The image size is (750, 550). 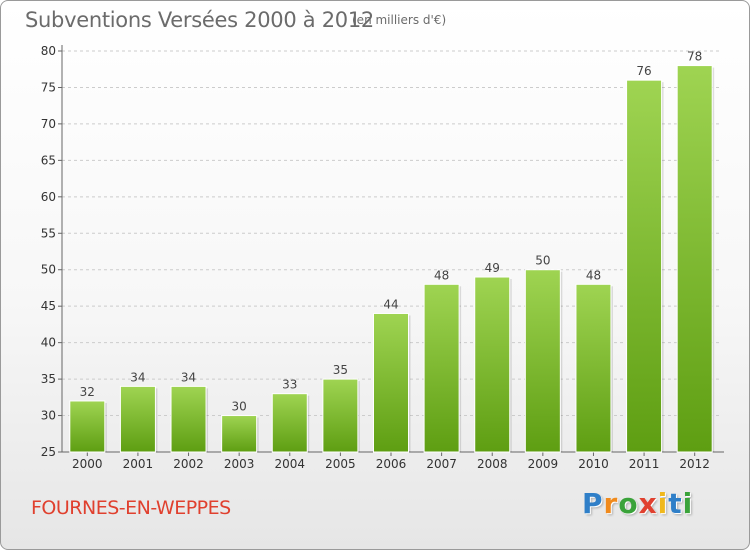 I want to click on x-tick-label: 2008, so click(x=492, y=464).